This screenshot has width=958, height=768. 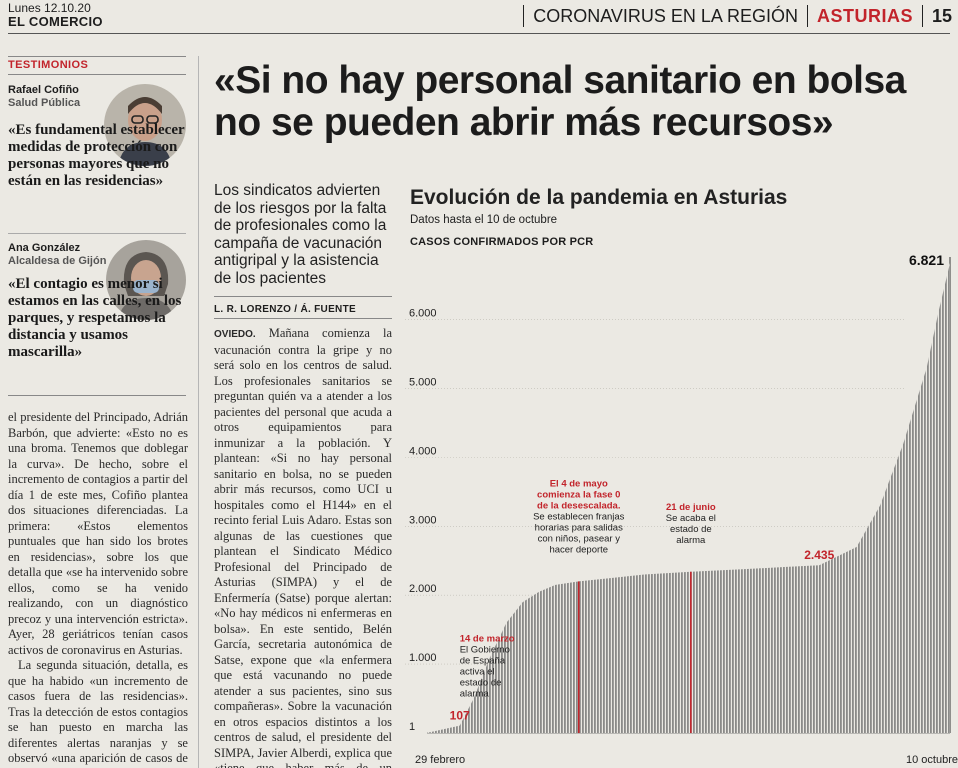 I want to click on avatar-rafael-cofino, so click(x=145, y=125).